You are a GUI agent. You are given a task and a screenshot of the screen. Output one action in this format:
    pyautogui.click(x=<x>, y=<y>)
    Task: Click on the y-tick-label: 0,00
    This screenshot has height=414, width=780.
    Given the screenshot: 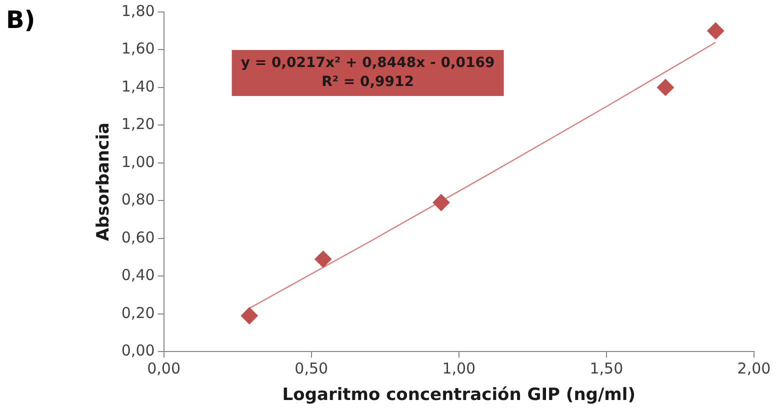 What is the action you would take?
    pyautogui.click(x=138, y=350)
    